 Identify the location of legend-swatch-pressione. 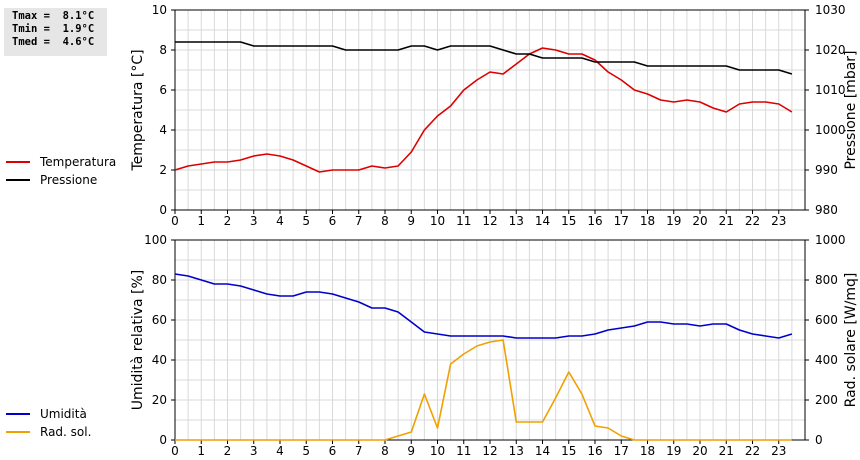
(18, 180).